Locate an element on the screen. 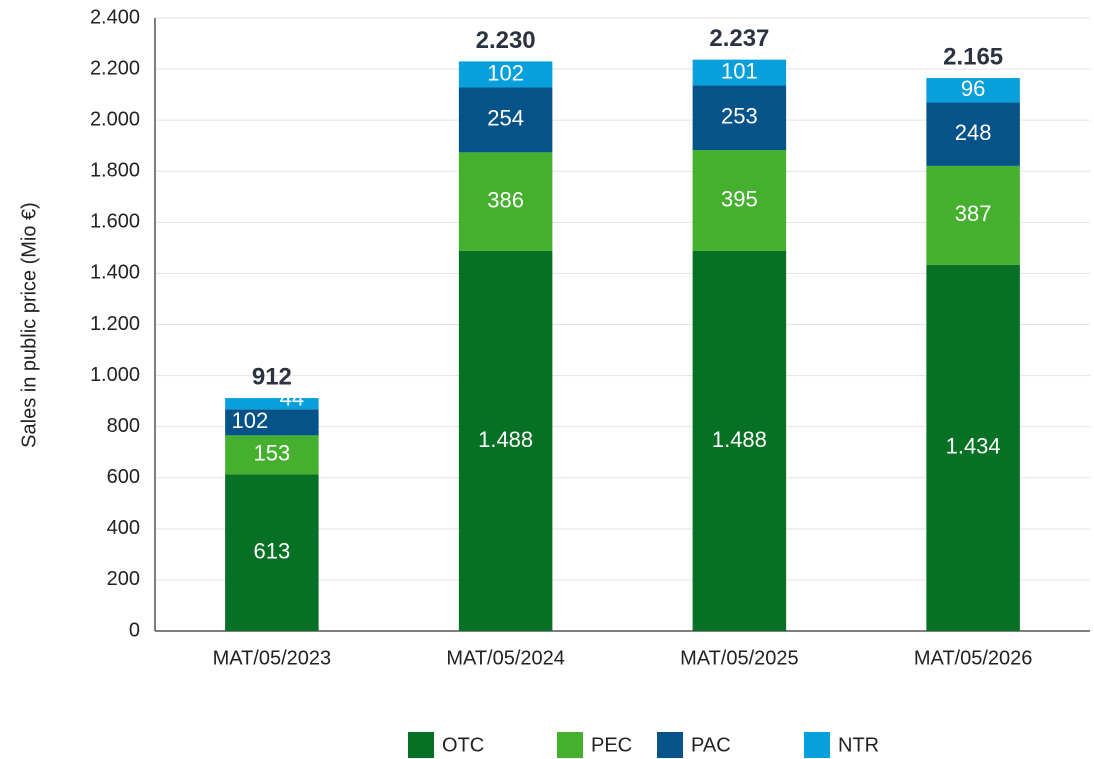 The height and width of the screenshot is (759, 1094). x-tick-label: MAT/05/2026 is located at coordinates (973, 658).